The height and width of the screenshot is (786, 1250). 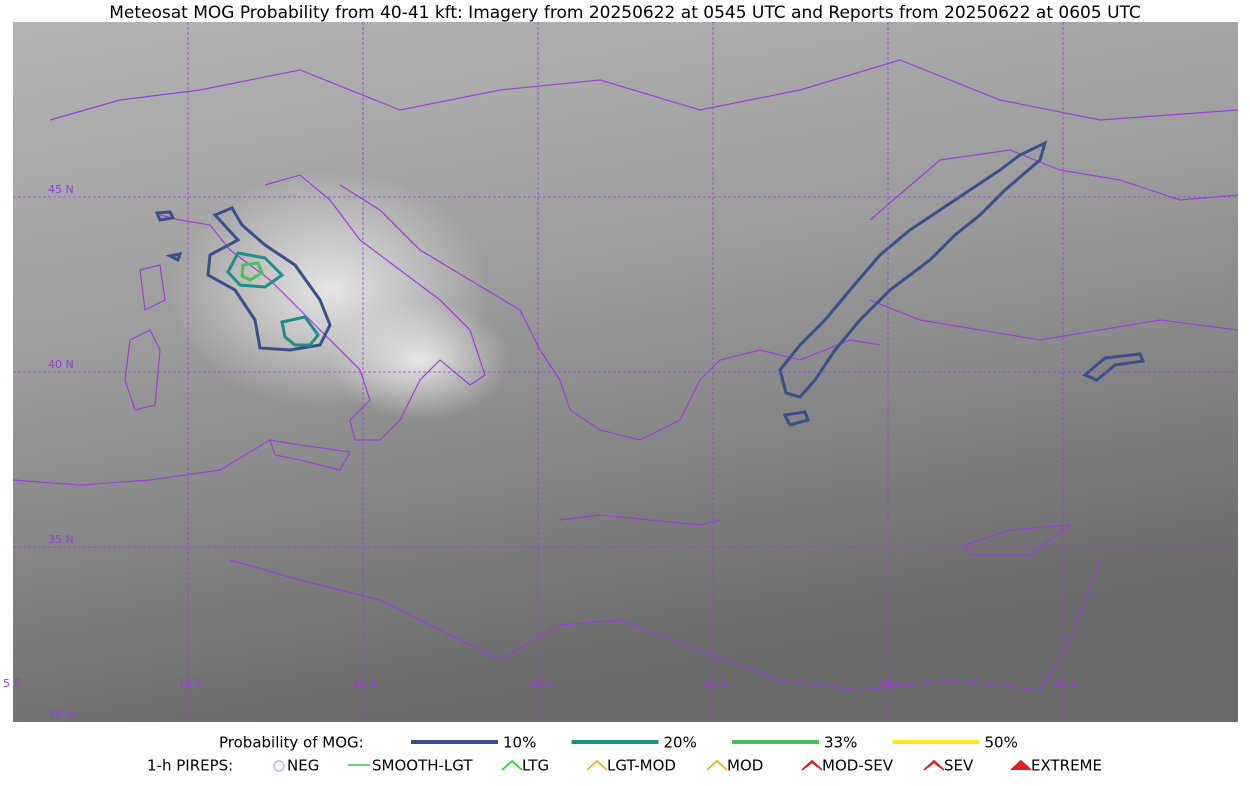 What do you see at coordinates (190, 766) in the screenshot?
I see `legend-label: 1-h PIREPS:` at bounding box center [190, 766].